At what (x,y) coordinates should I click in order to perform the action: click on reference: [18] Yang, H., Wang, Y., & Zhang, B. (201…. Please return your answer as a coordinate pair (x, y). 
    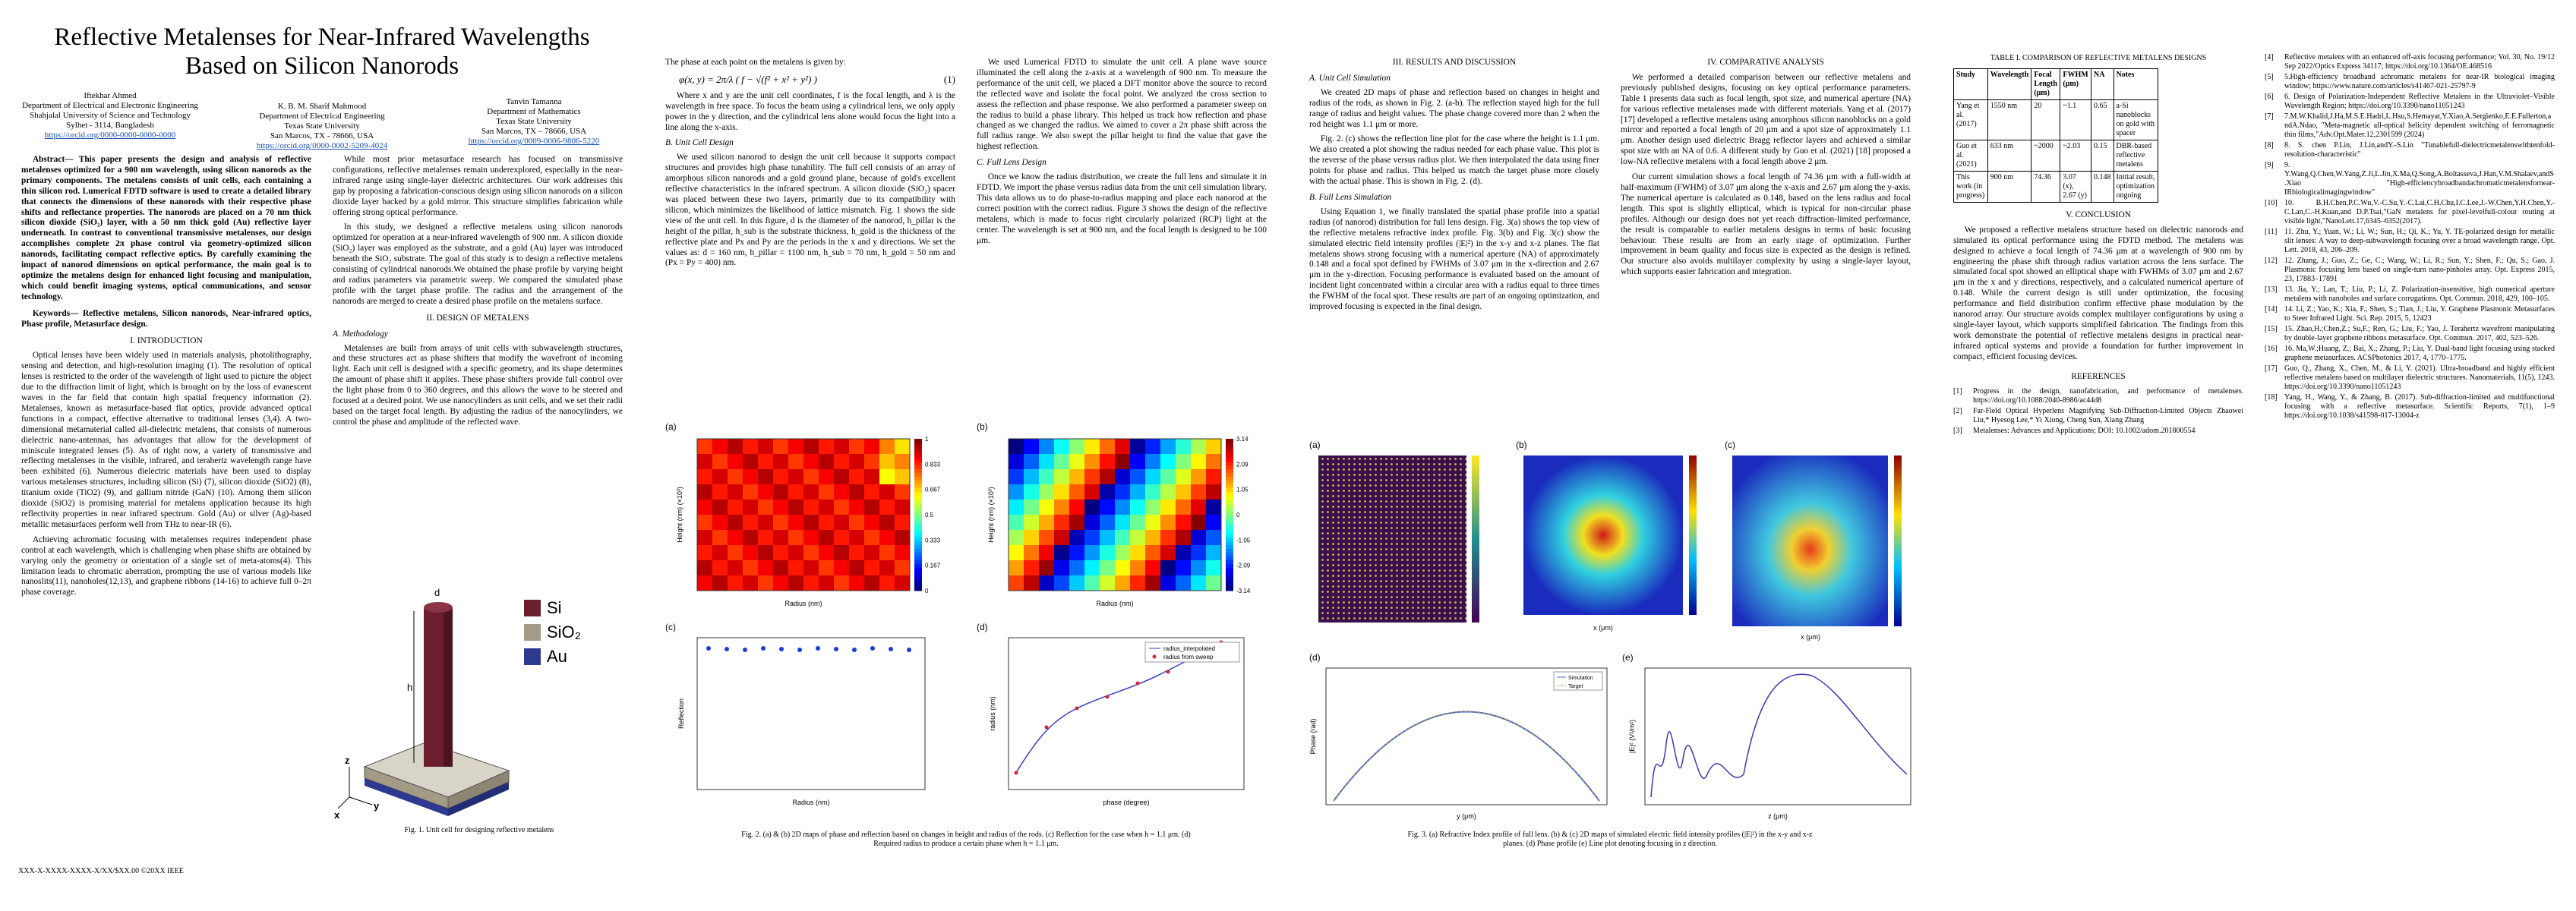
    Looking at the image, I should click on (2410, 407).